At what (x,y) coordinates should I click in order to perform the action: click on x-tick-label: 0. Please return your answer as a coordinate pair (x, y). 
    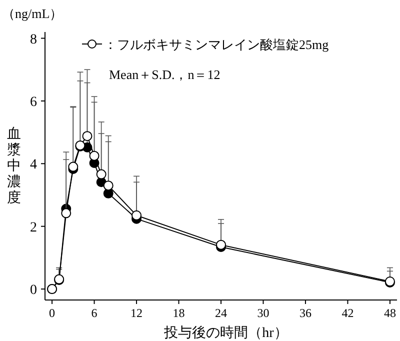
    Looking at the image, I should click on (52, 313).